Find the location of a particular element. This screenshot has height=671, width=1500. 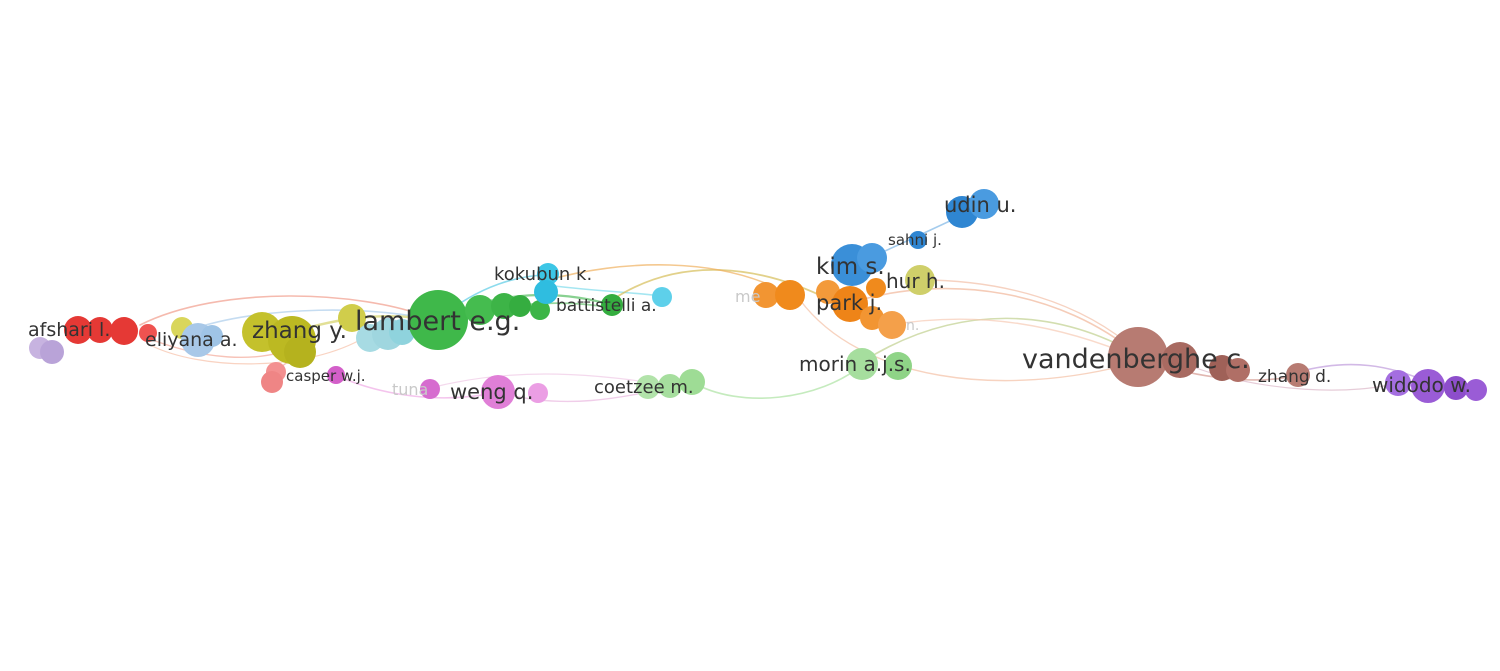

label-kokubun: kokubun k. is located at coordinates (543, 274).